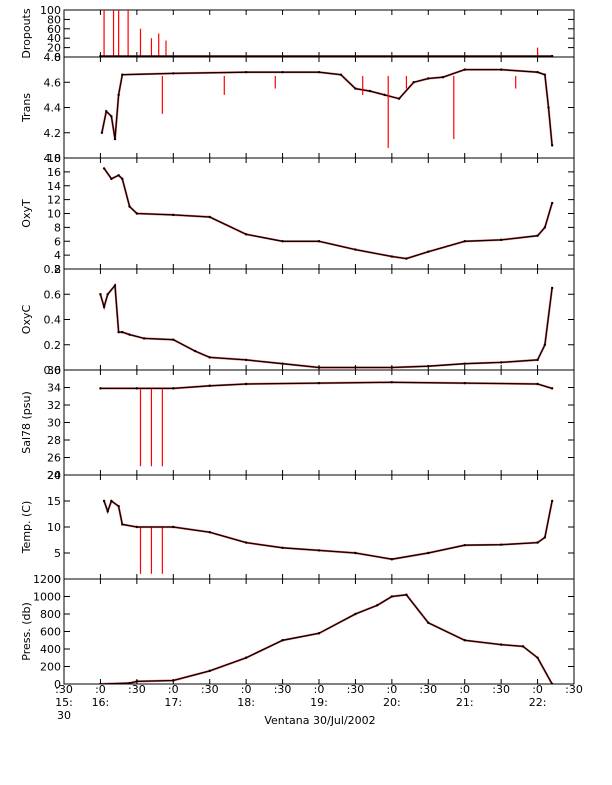 Image resolution: width=612 pixels, height=785 pixels. What do you see at coordinates (101, 702) in the screenshot?
I see `x-tick-label: 16:` at bounding box center [101, 702].